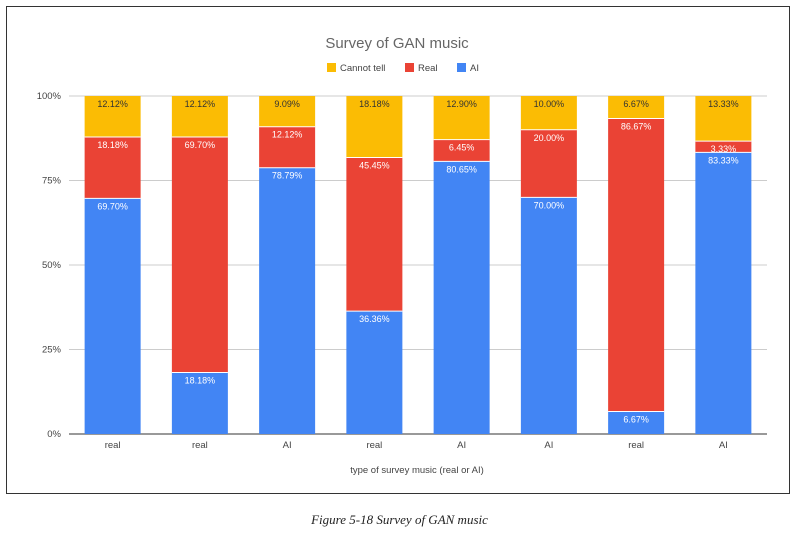 This screenshot has width=799, height=545. I want to click on legend-label: Cannot tell, so click(362, 68).